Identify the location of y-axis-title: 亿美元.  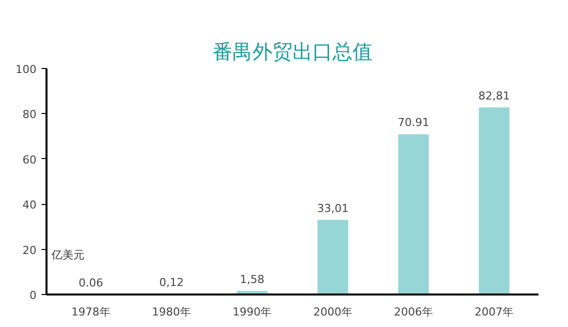
(67, 255).